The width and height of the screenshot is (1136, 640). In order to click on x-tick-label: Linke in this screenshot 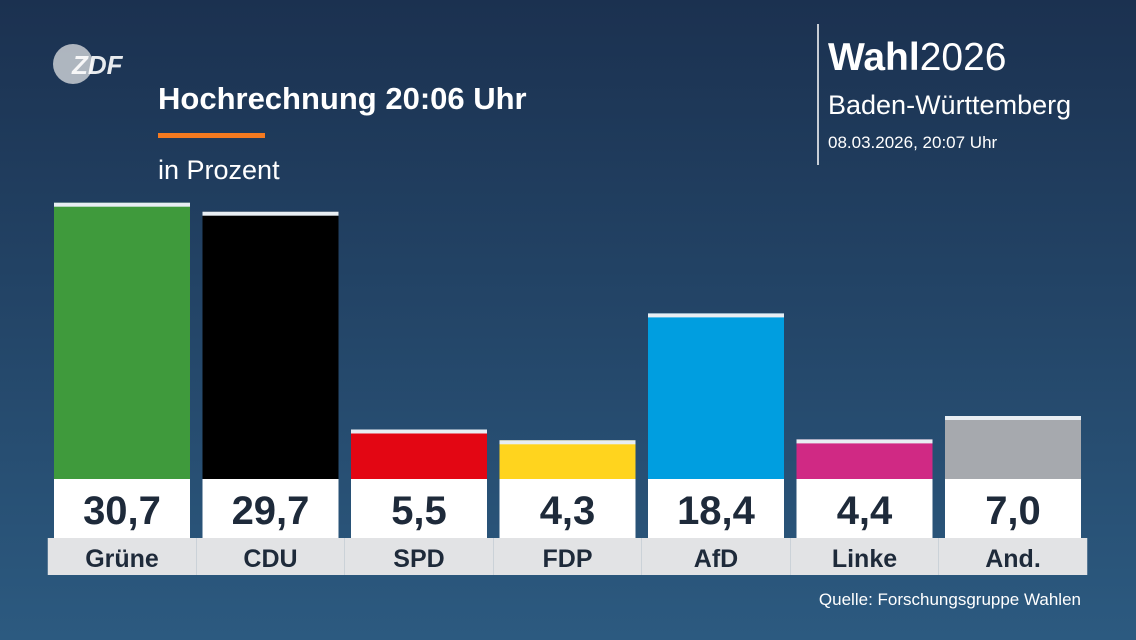, I will do `click(864, 559)`.